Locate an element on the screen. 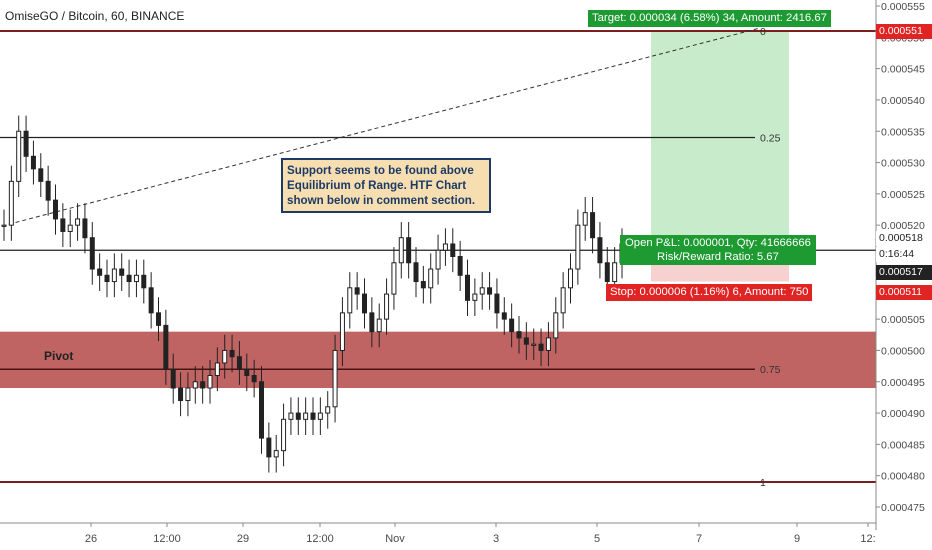 This screenshot has height=550, width=932. time-tick-label: 26 is located at coordinates (91, 539).